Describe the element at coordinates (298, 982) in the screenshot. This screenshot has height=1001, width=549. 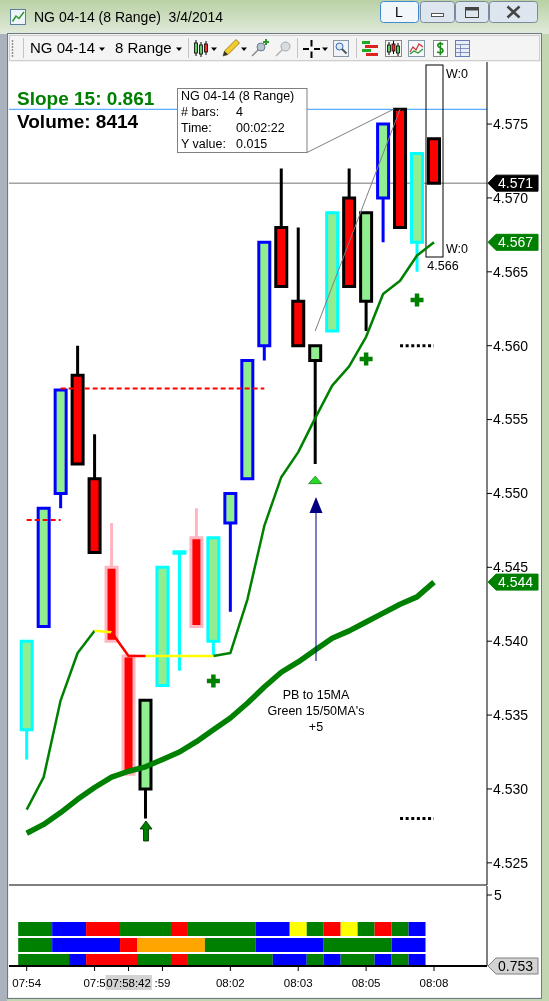
I see `x-tick-label: 08:03` at that location.